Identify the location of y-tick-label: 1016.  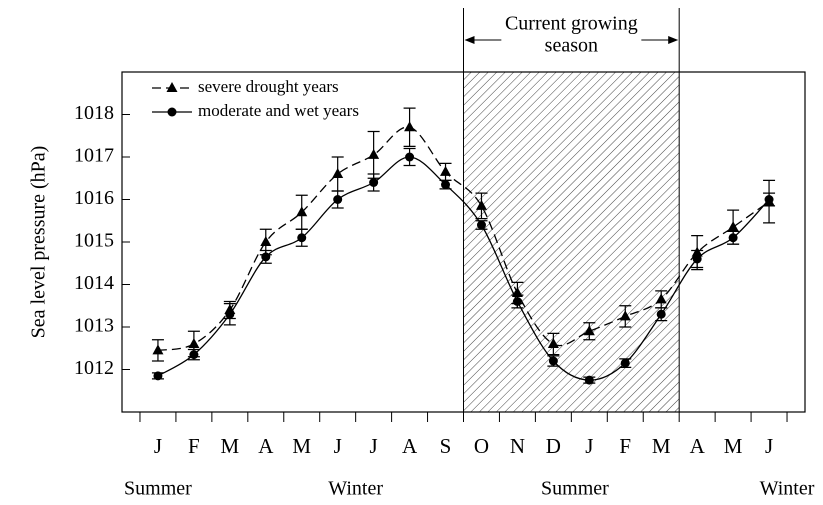
(94, 198).